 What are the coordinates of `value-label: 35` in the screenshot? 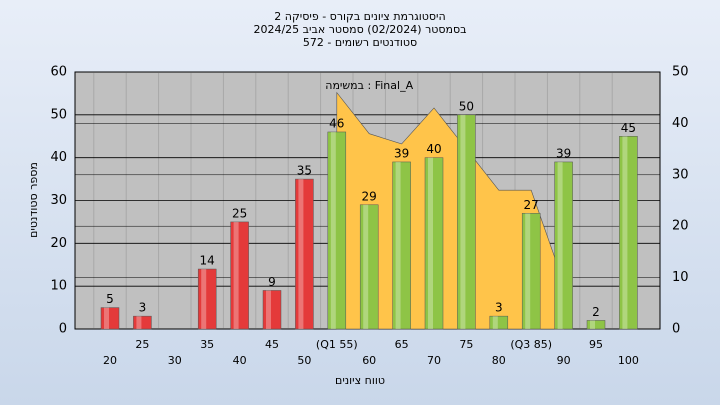 It's located at (304, 171).